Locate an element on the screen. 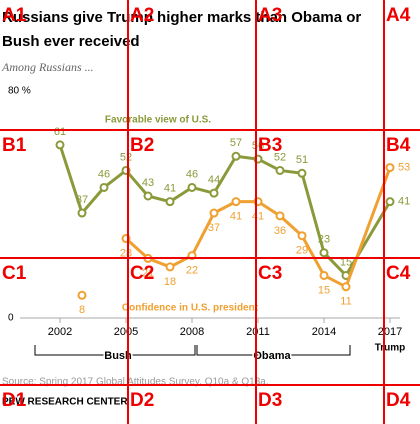 The height and width of the screenshot is (424, 420). data-label: 36 is located at coordinates (280, 231).